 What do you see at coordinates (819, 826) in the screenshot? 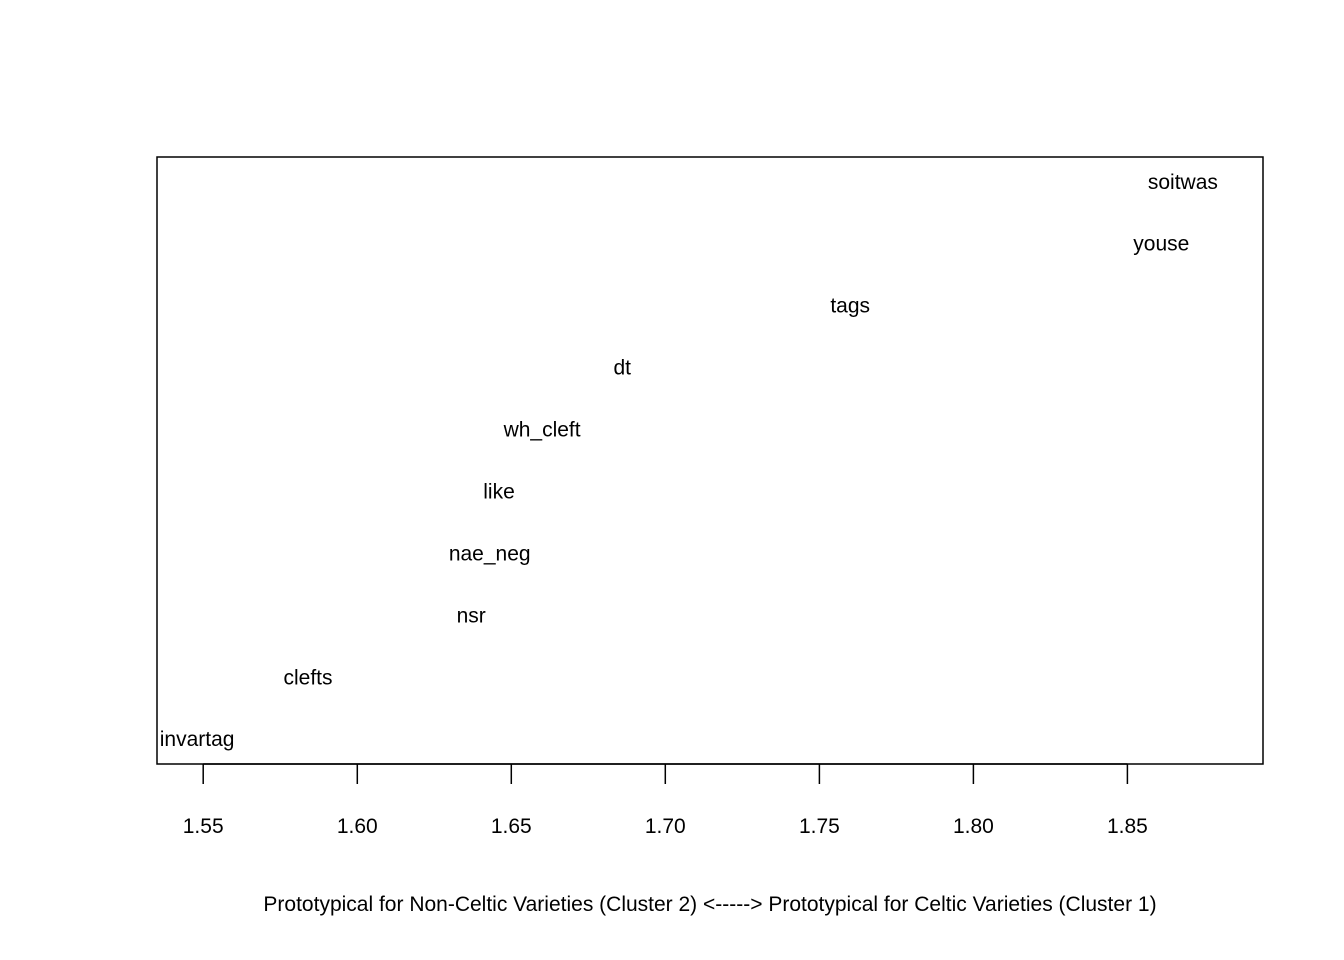
I see `x-tick-label: 1.75` at bounding box center [819, 826].